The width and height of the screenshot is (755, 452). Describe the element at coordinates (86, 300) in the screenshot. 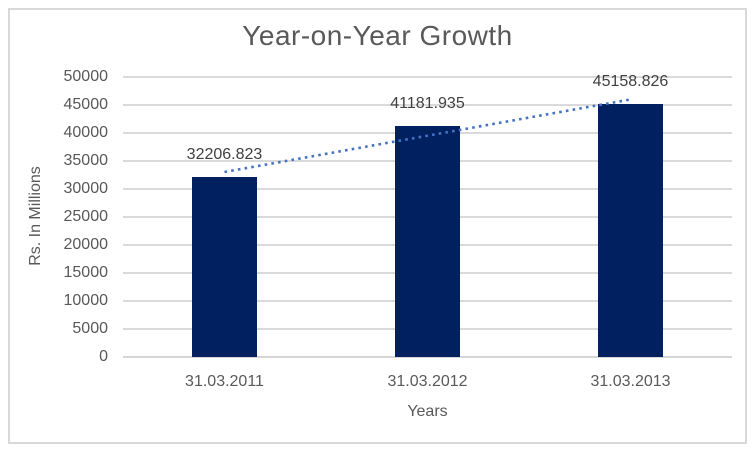

I see `y-axis-tick-label: 10000` at that location.